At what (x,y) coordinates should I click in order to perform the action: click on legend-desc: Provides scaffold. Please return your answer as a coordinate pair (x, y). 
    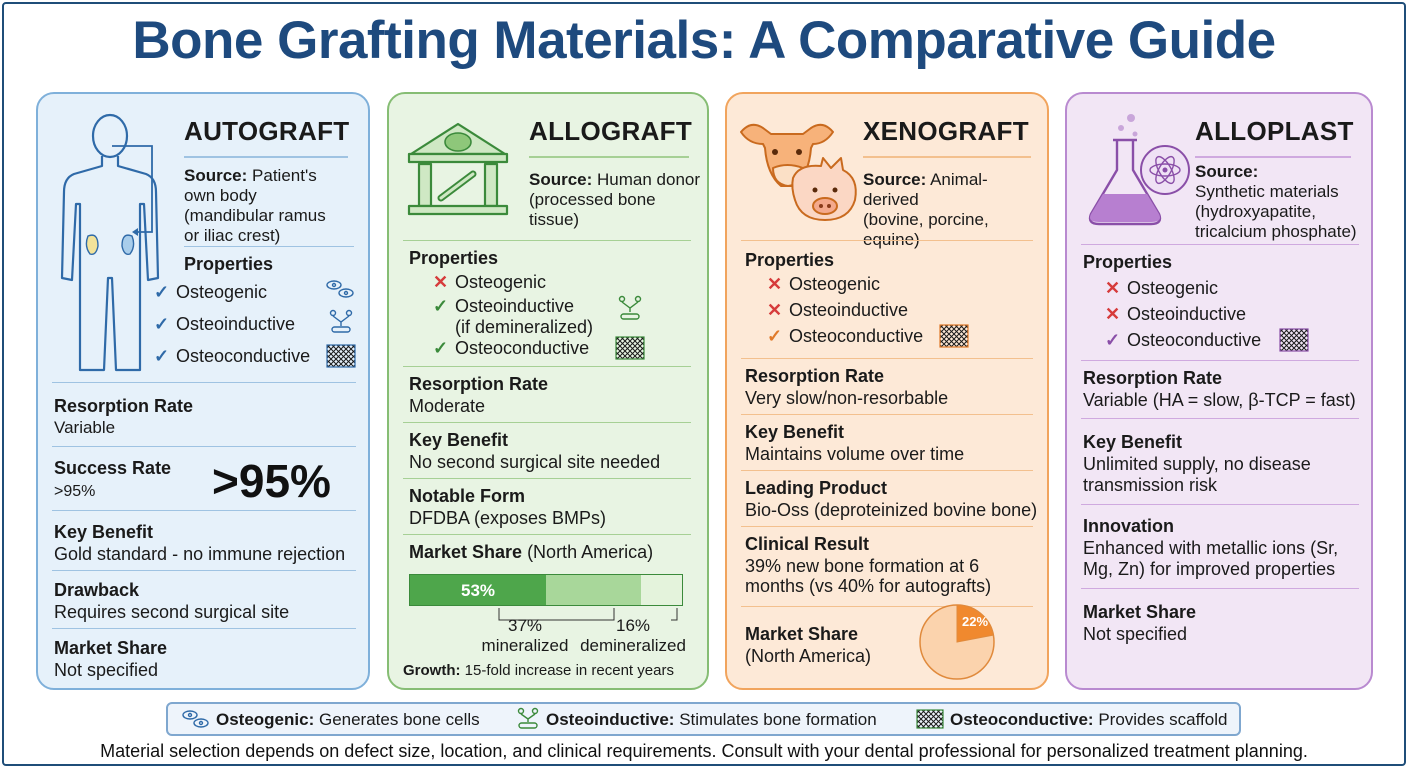
    Looking at the image, I should click on (1160, 719).